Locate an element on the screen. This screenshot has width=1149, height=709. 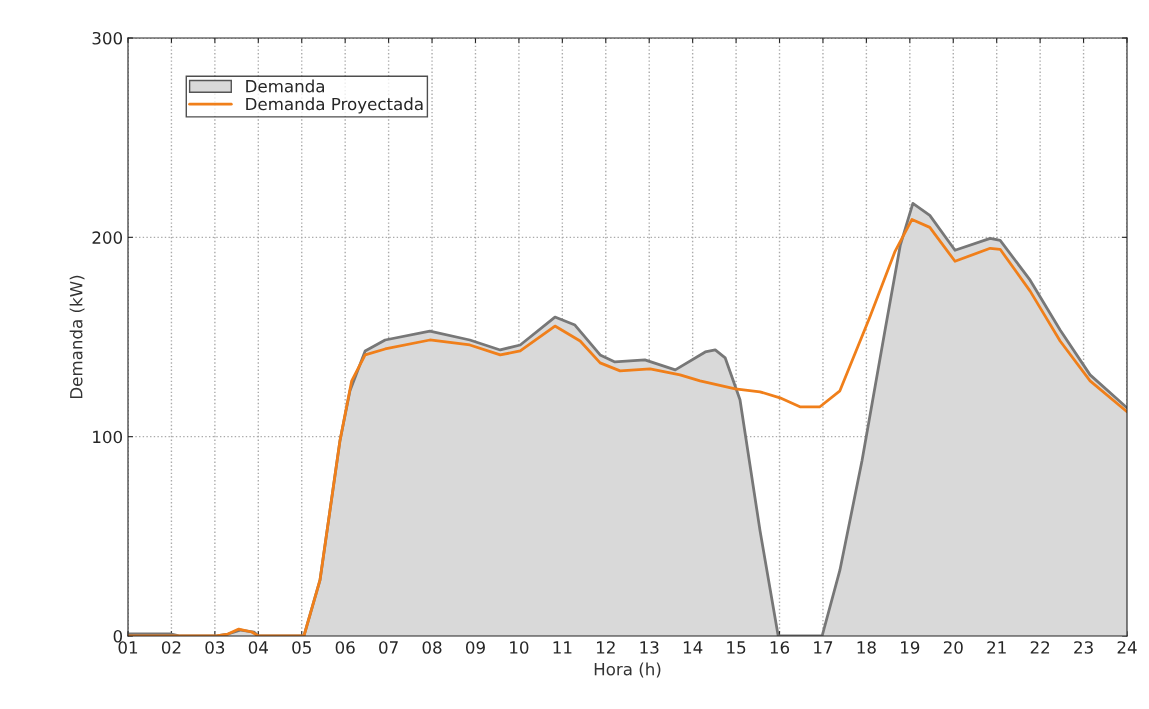
y-tick-label: 0 is located at coordinates (118, 636).